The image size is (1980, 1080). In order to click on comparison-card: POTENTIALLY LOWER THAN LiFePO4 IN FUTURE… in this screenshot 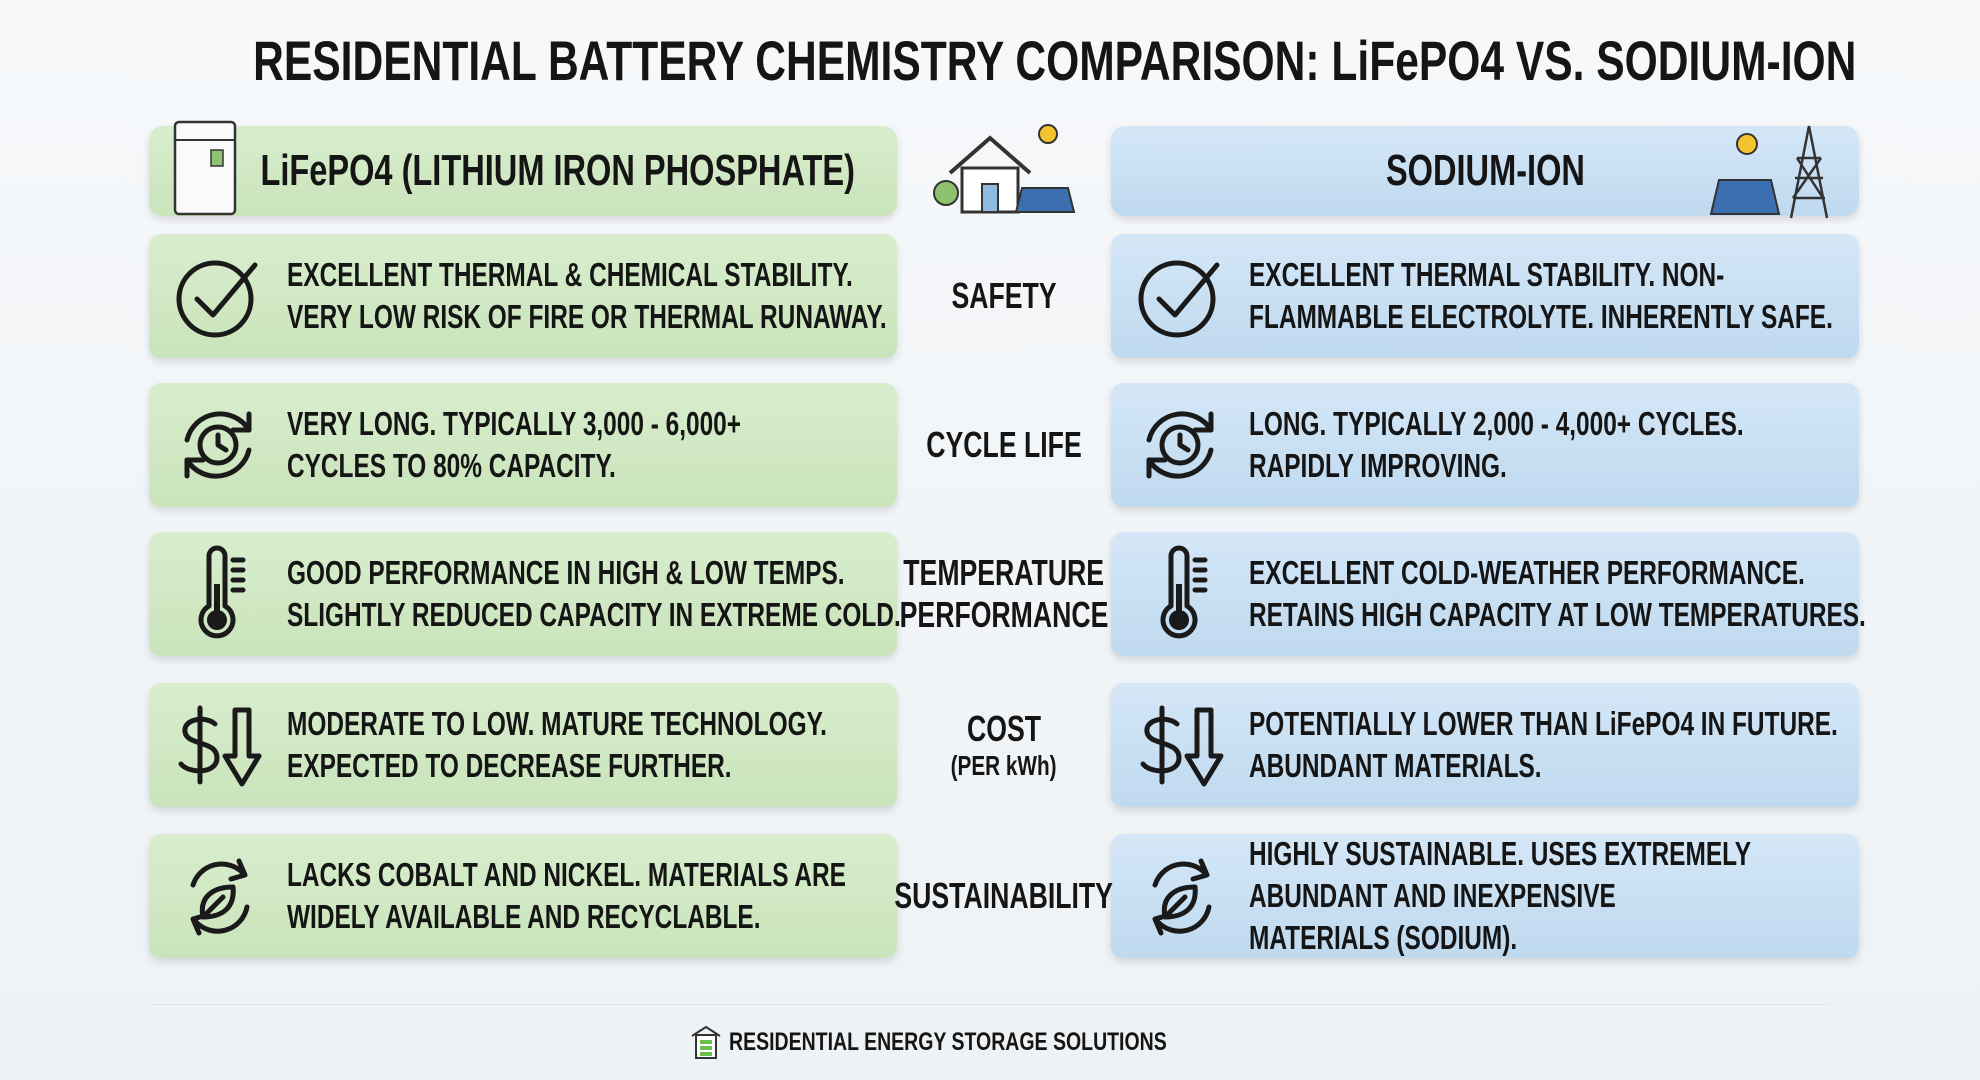, I will do `click(1485, 745)`.